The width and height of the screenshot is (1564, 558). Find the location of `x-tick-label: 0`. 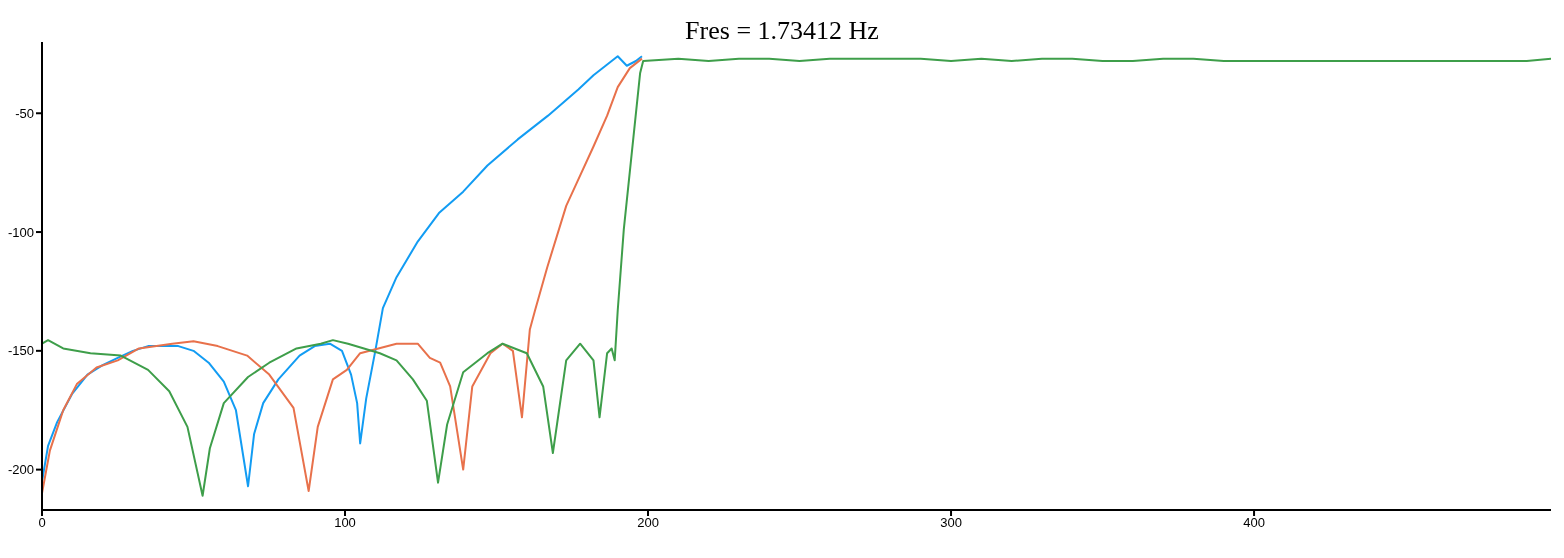

x-tick-label: 0 is located at coordinates (42, 523).